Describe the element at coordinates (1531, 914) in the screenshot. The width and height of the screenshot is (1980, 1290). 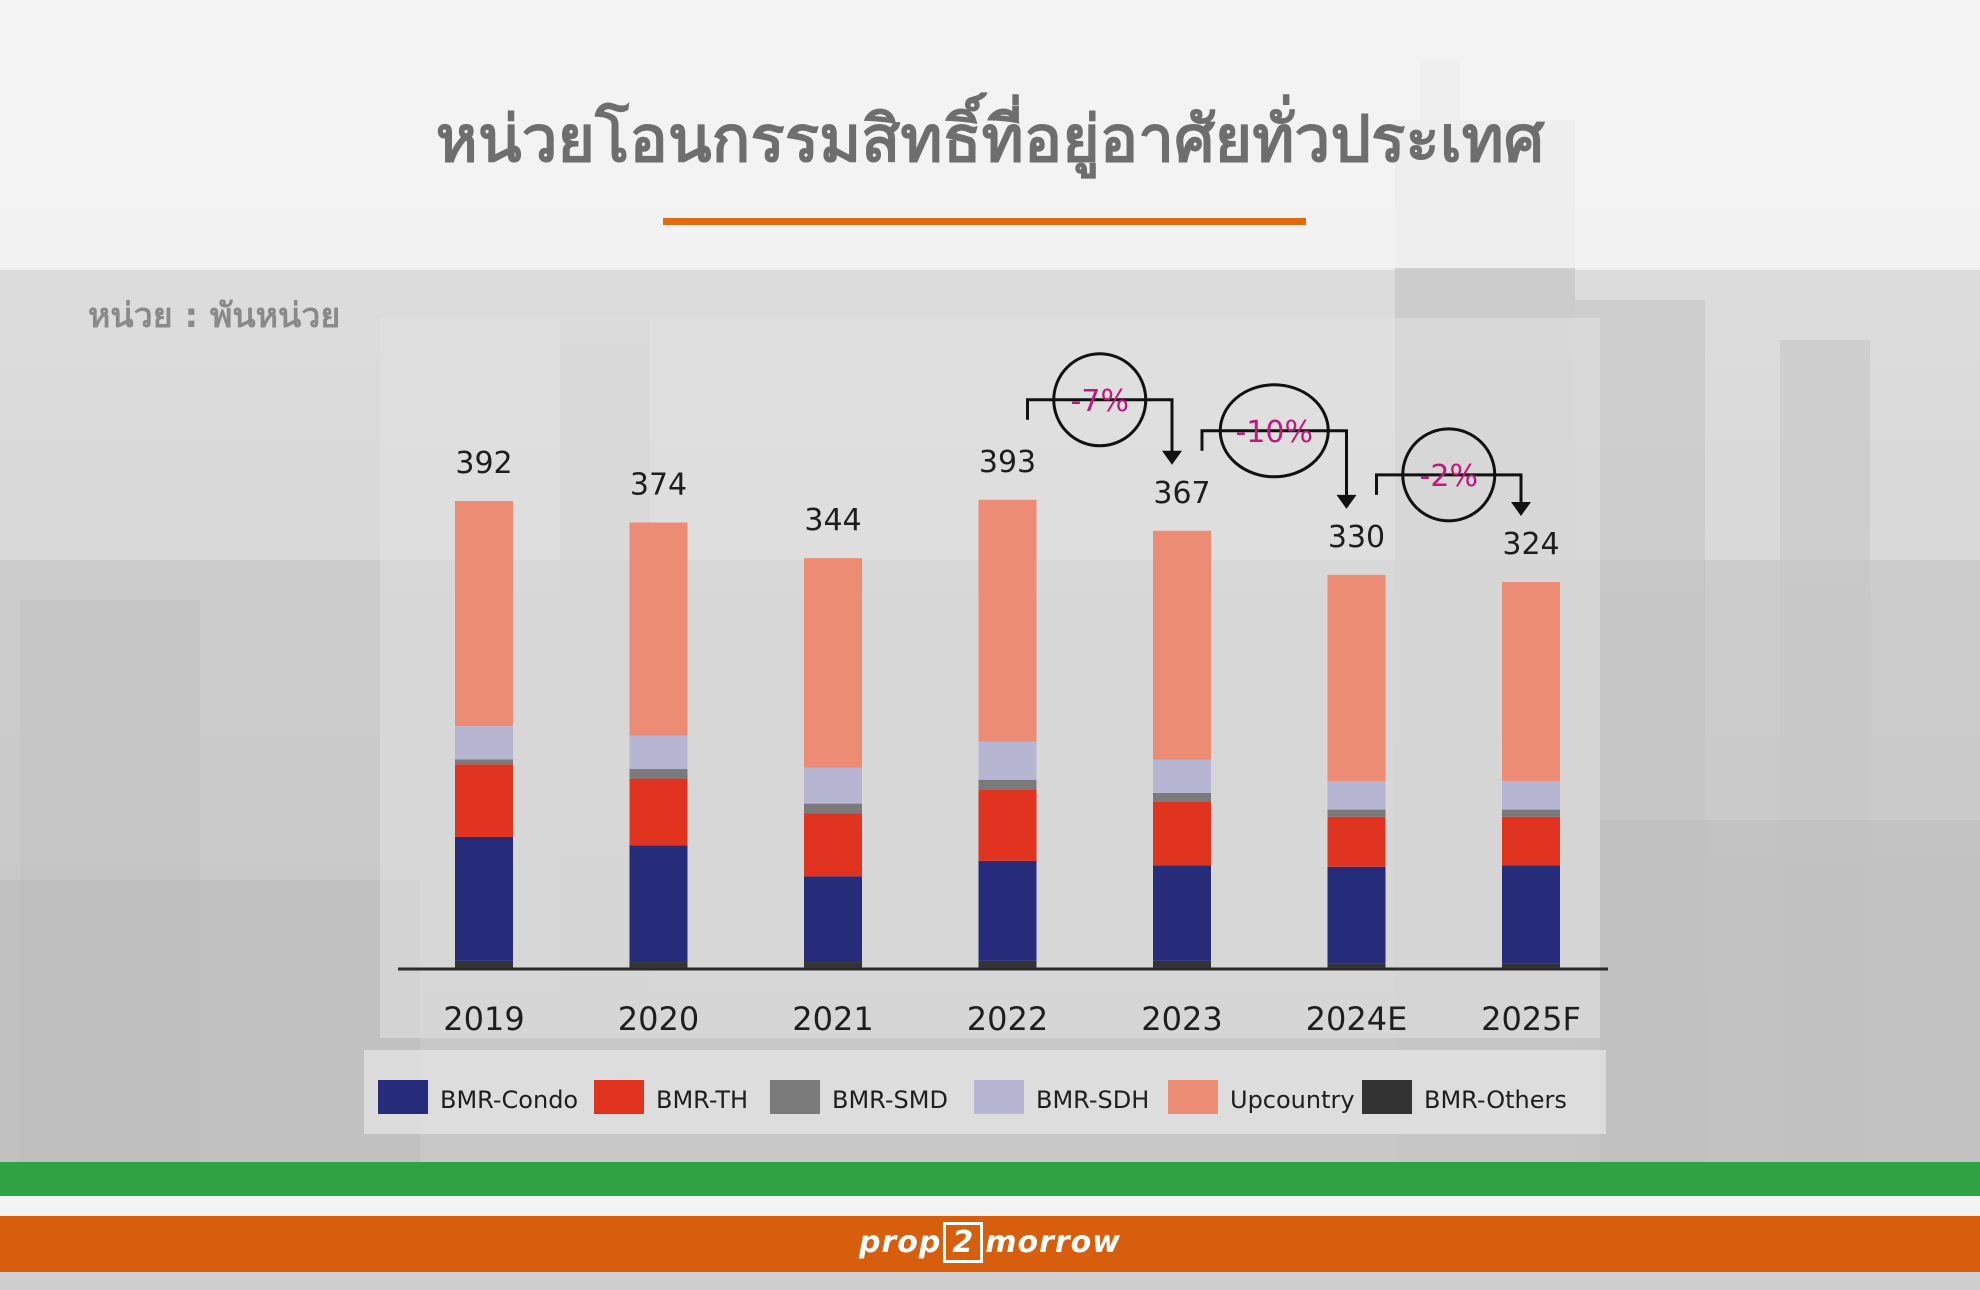
I see `bar-segment-bmr-condo-2025f` at that location.